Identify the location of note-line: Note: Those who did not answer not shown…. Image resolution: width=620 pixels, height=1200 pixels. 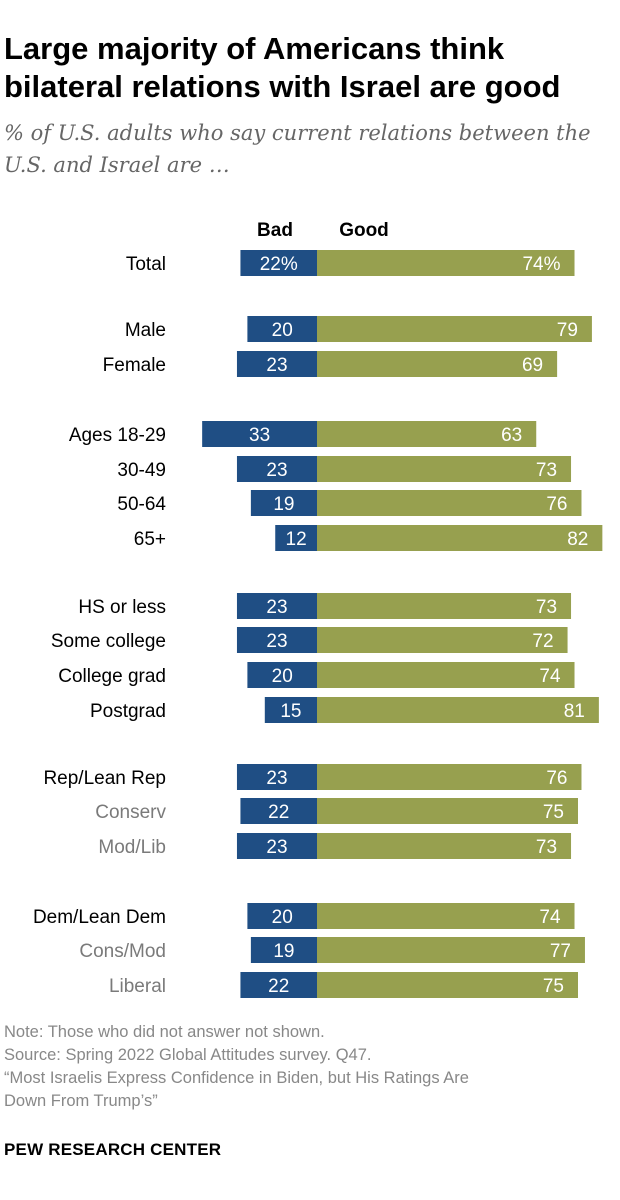
(164, 1032).